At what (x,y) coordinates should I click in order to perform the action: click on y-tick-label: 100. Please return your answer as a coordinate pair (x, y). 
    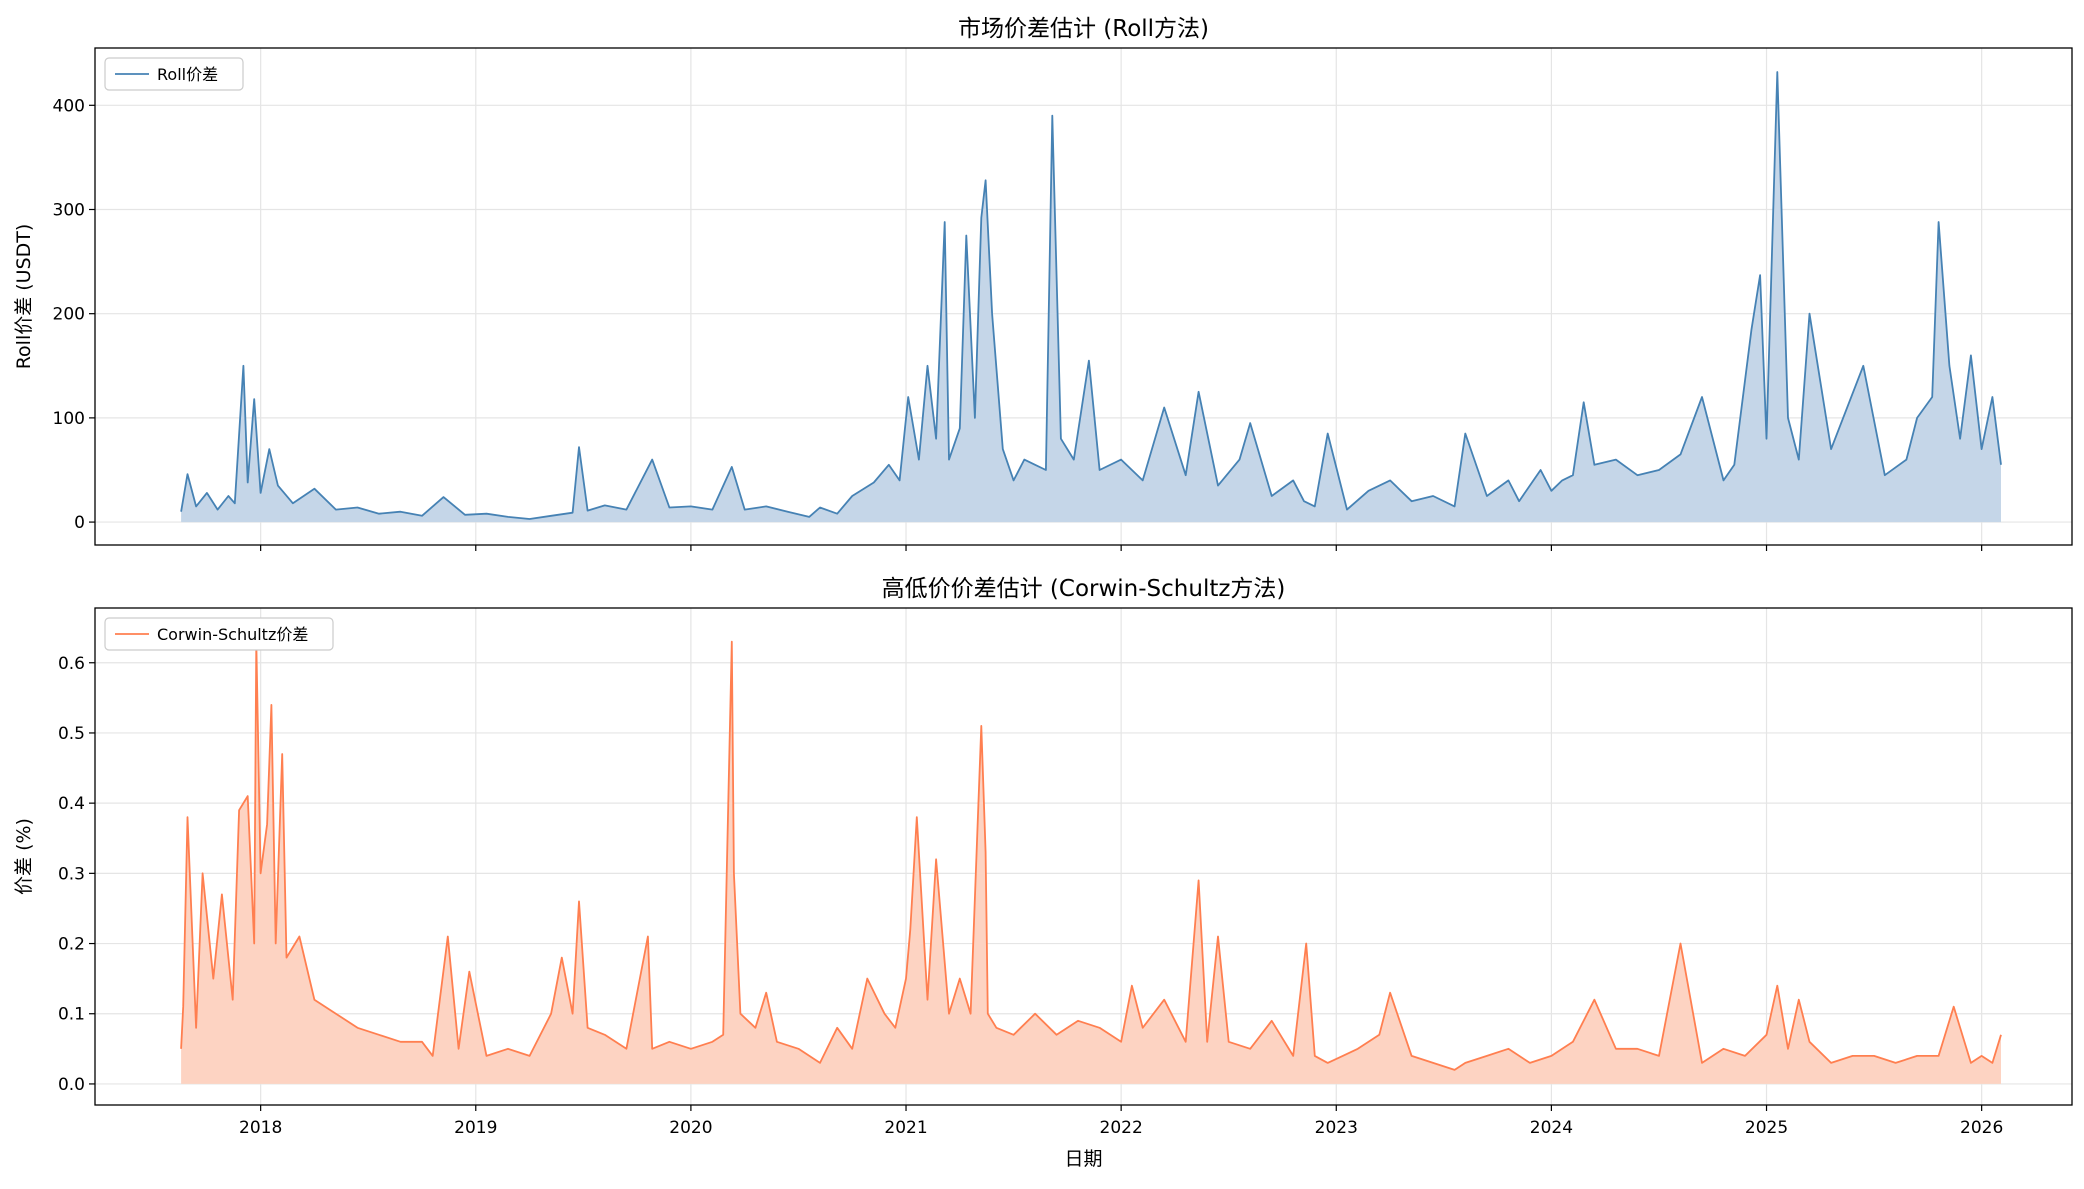
    Looking at the image, I should click on (69, 419).